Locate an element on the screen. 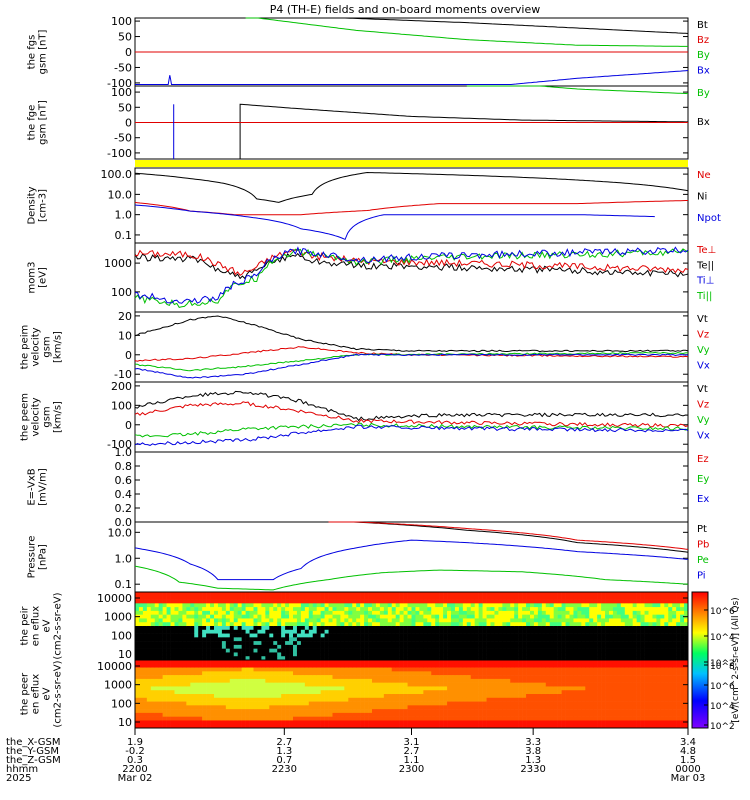 The image size is (750, 800). quality-bar is located at coordinates (411, 163).